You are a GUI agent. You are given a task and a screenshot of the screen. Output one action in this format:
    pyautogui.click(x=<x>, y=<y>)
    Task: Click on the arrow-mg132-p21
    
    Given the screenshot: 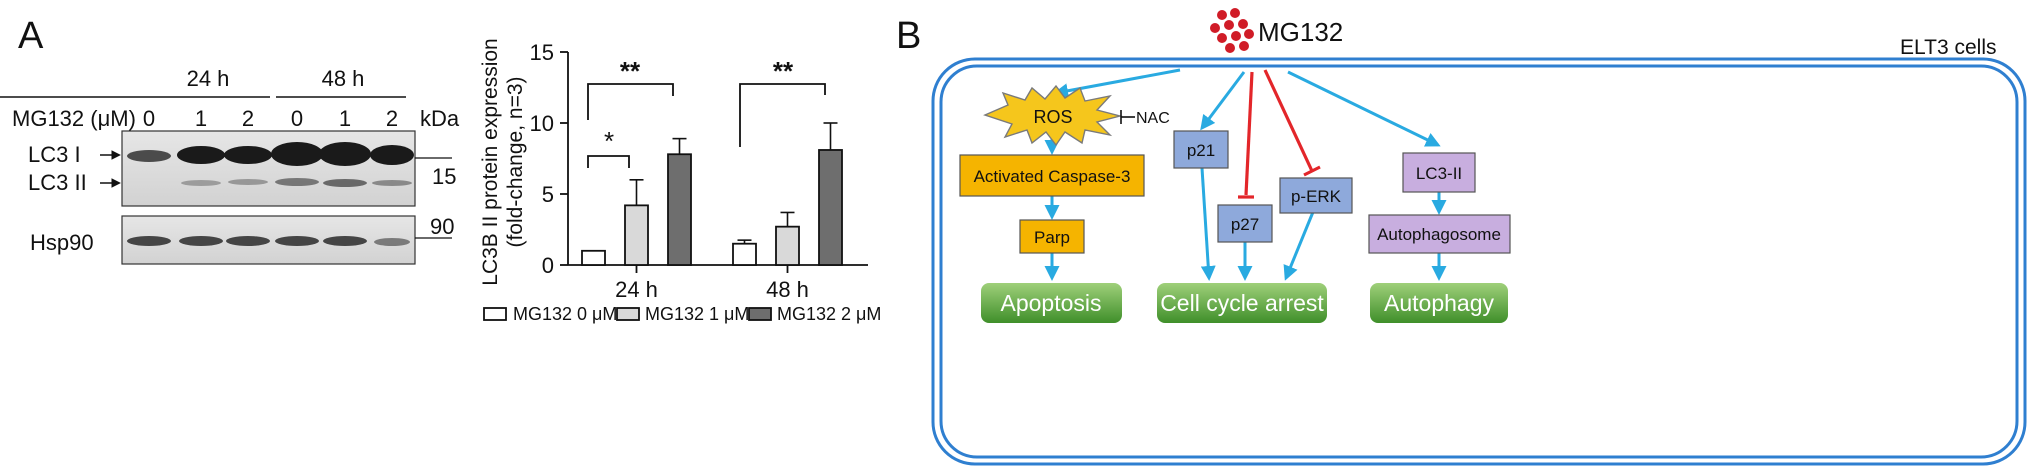 What is the action you would take?
    pyautogui.click(x=1223, y=101)
    